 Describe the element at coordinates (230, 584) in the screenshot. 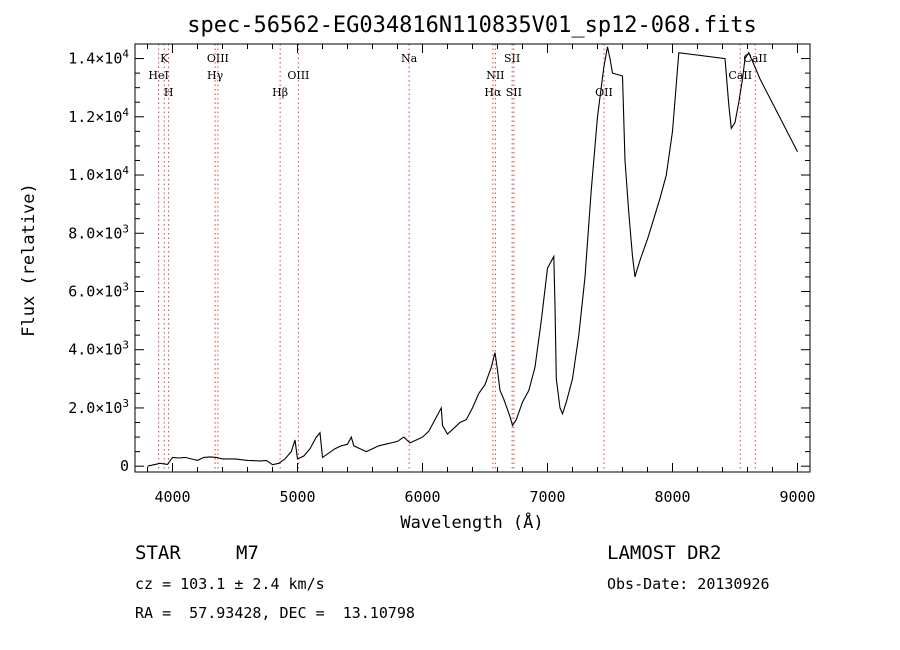

I see `redshift-label: cz = 103.1 ± 2.4 km/s` at that location.